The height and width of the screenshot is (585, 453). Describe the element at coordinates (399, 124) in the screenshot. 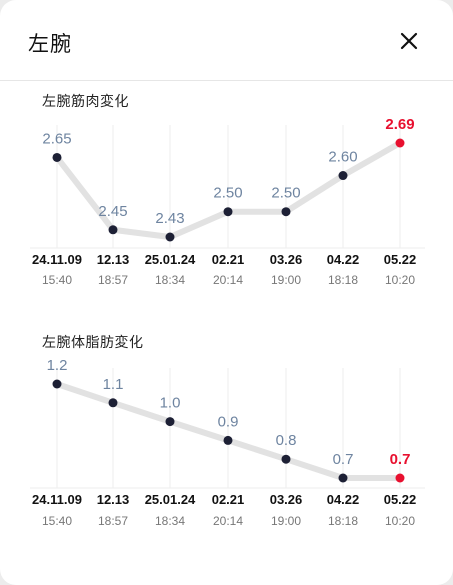

I see `data-label: 2.69` at that location.